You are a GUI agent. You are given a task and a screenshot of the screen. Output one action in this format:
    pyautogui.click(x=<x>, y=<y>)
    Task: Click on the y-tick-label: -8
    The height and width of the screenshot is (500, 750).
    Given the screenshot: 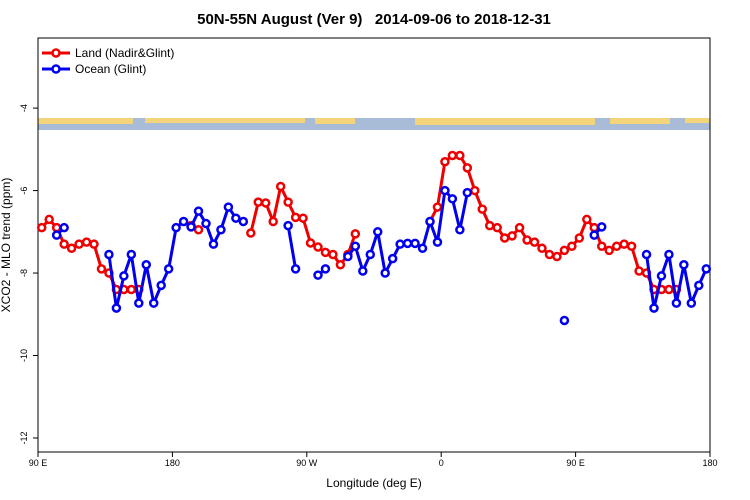 What is the action you would take?
    pyautogui.click(x=24, y=273)
    